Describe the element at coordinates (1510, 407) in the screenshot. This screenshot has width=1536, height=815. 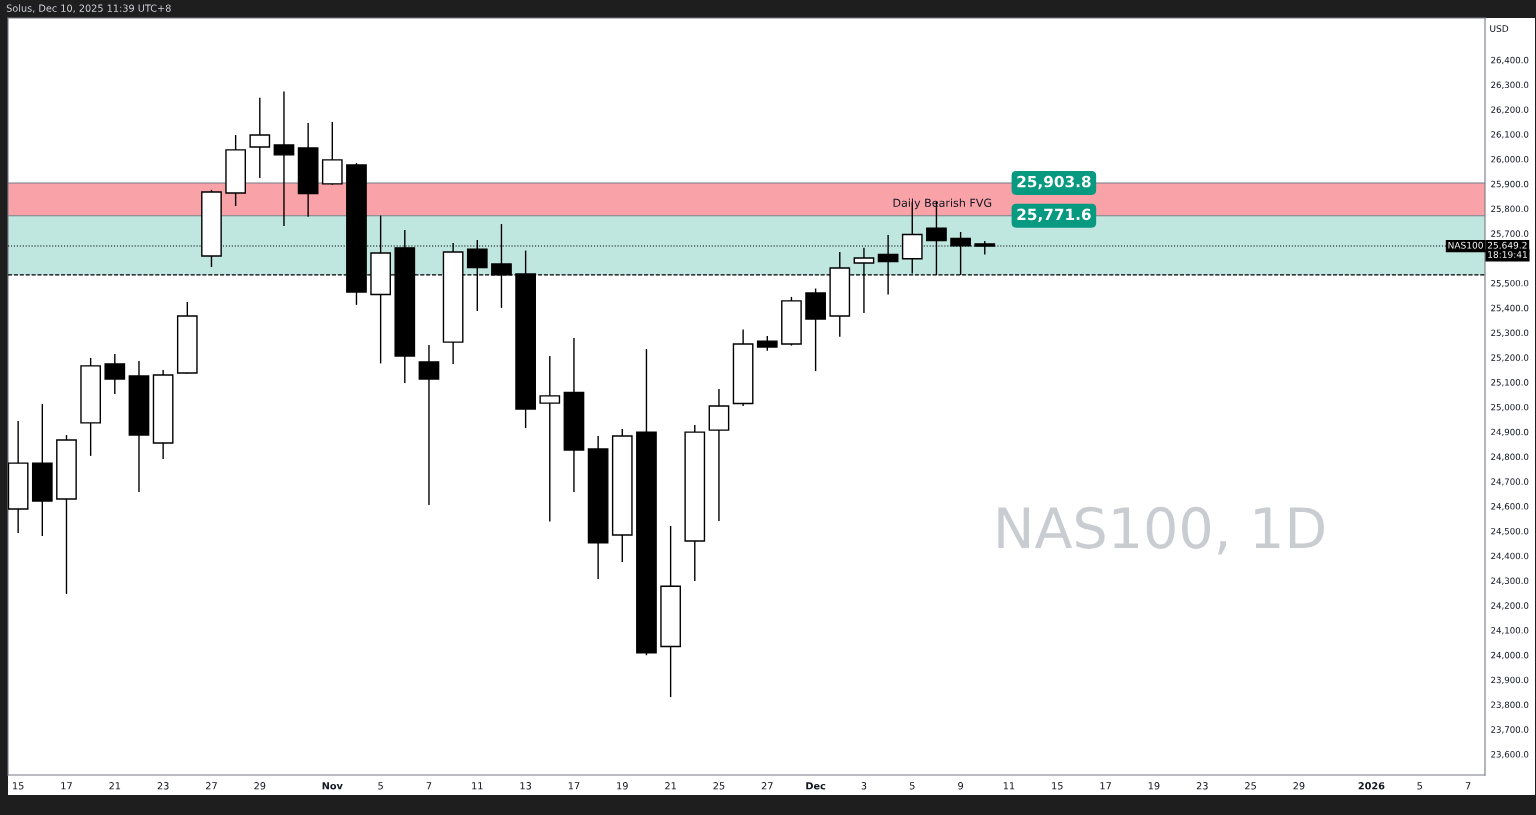
I see `y-tick-label: 25,000.0` at that location.